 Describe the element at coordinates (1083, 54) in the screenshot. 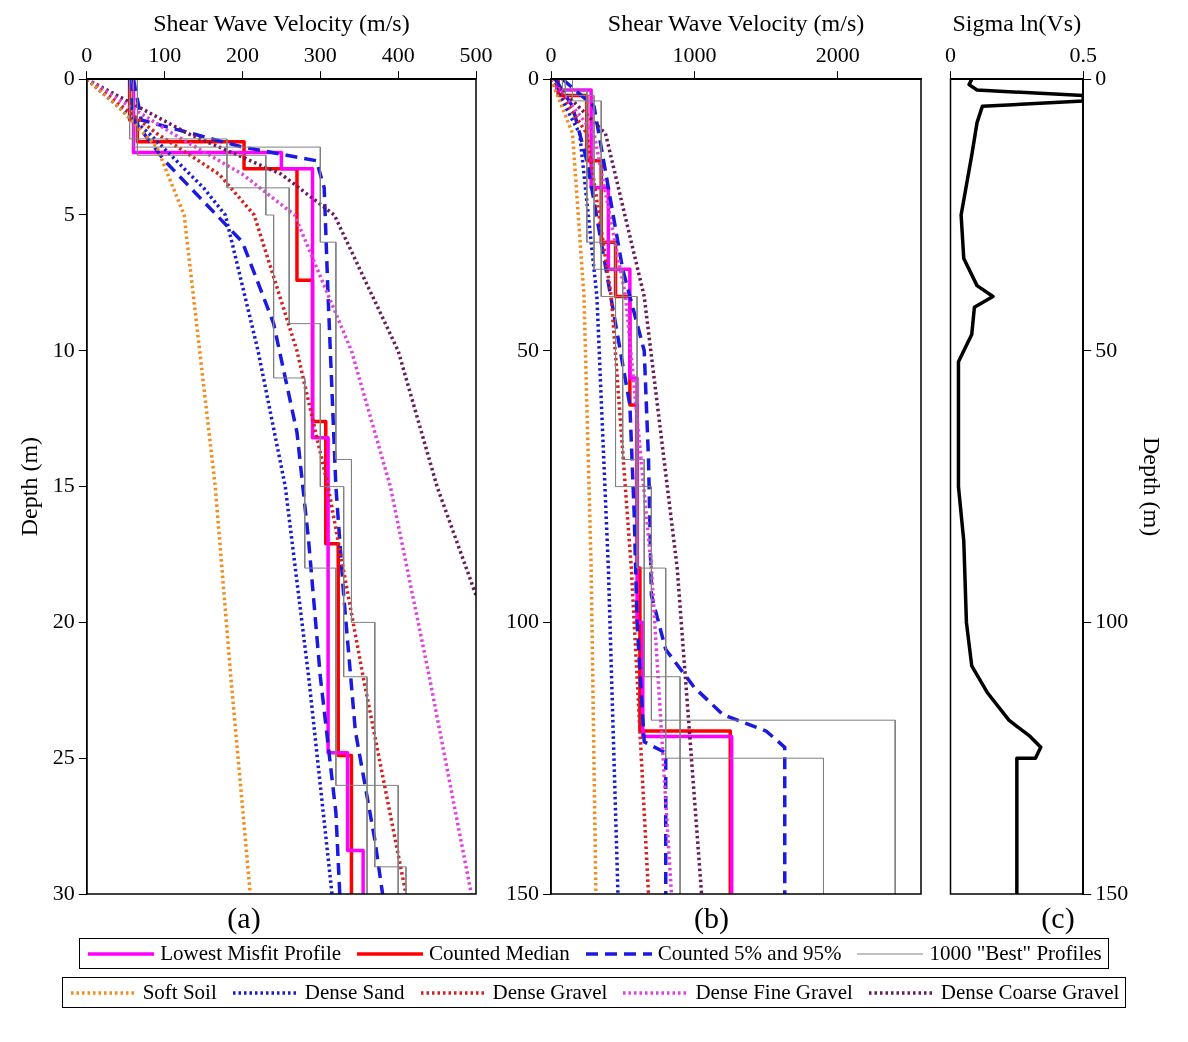

I see `x-tick-label: 0.5` at that location.